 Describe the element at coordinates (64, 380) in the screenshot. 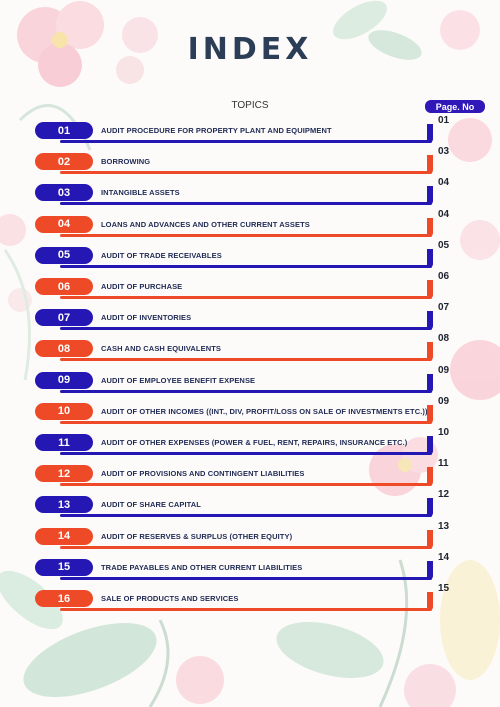

I see `entry-number: 09` at that location.